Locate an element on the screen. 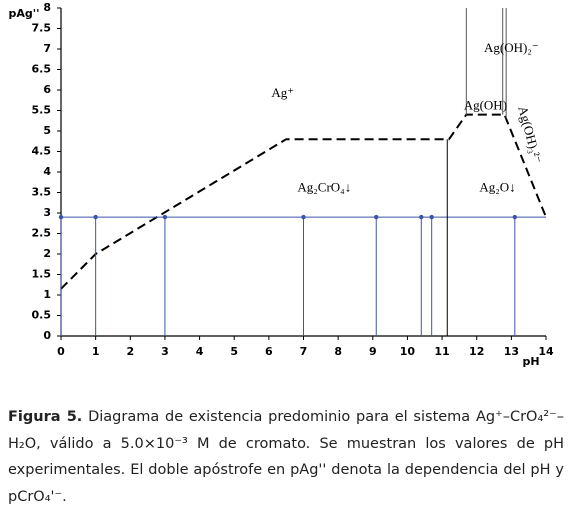  x-tick-label: 7 is located at coordinates (304, 351).